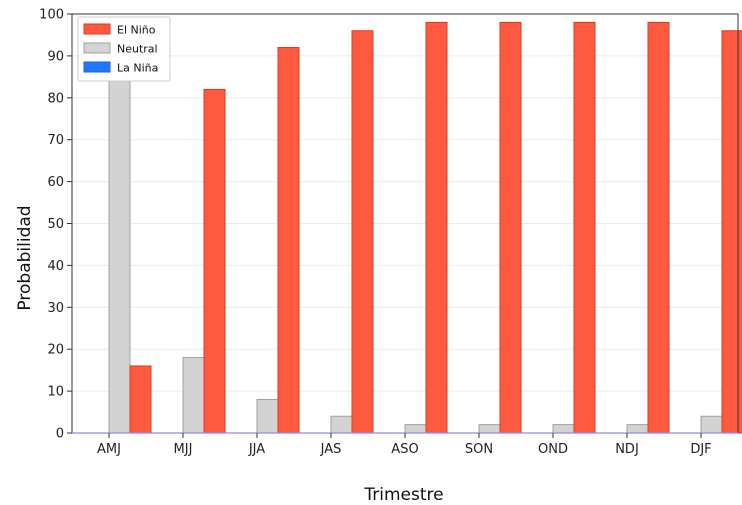 The height and width of the screenshot is (505, 742). What do you see at coordinates (637, 429) in the screenshot?
I see `bar-neutral-ndj` at bounding box center [637, 429].